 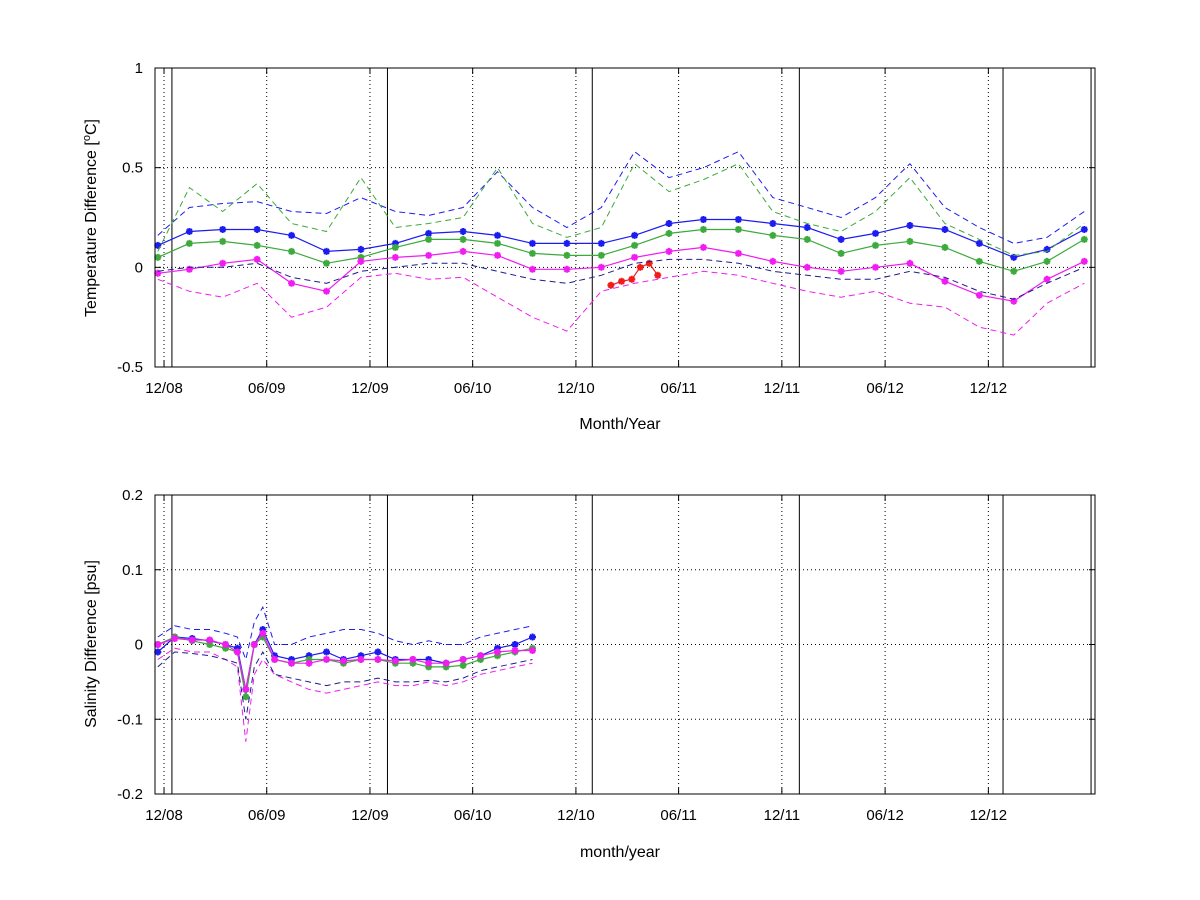 I want to click on temperature-series-green-dashed-line, so click(x=621, y=209).